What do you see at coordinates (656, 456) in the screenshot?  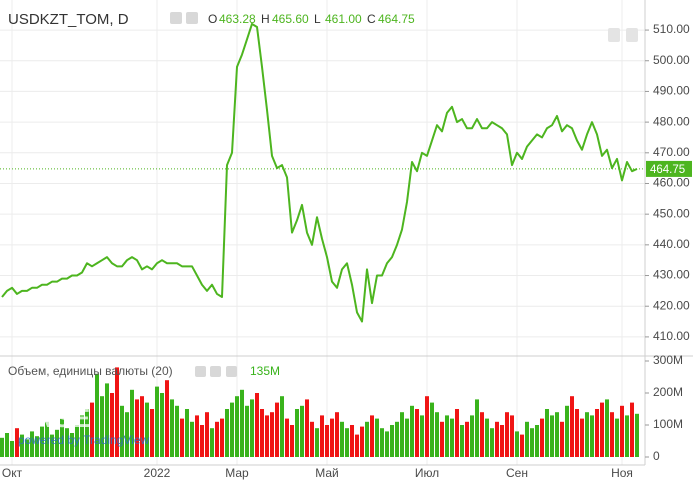 I see `y-tick-label: 0` at bounding box center [656, 456].